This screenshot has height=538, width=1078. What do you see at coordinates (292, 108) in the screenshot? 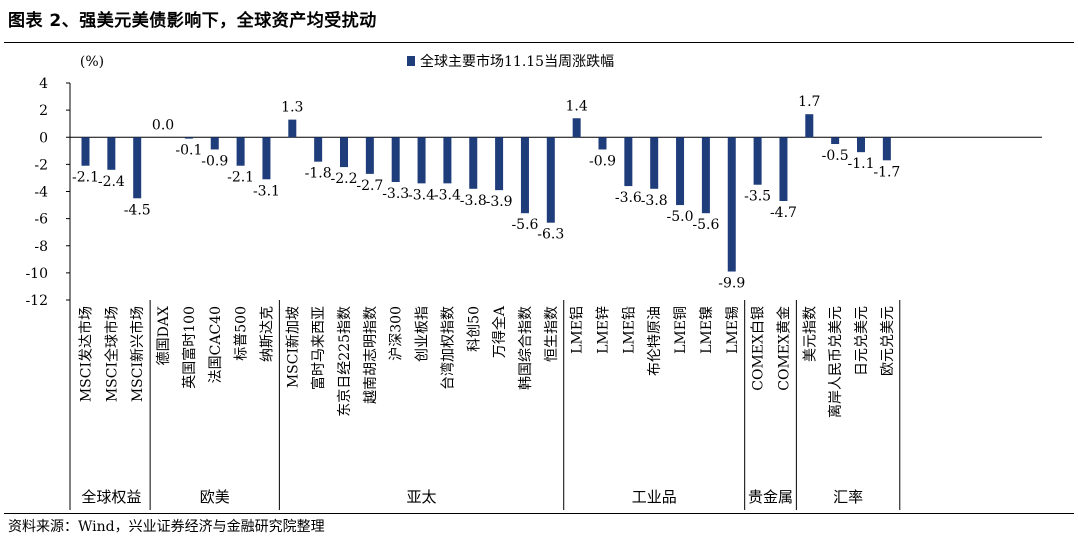
I see `value-label: 1.3` at bounding box center [292, 108].